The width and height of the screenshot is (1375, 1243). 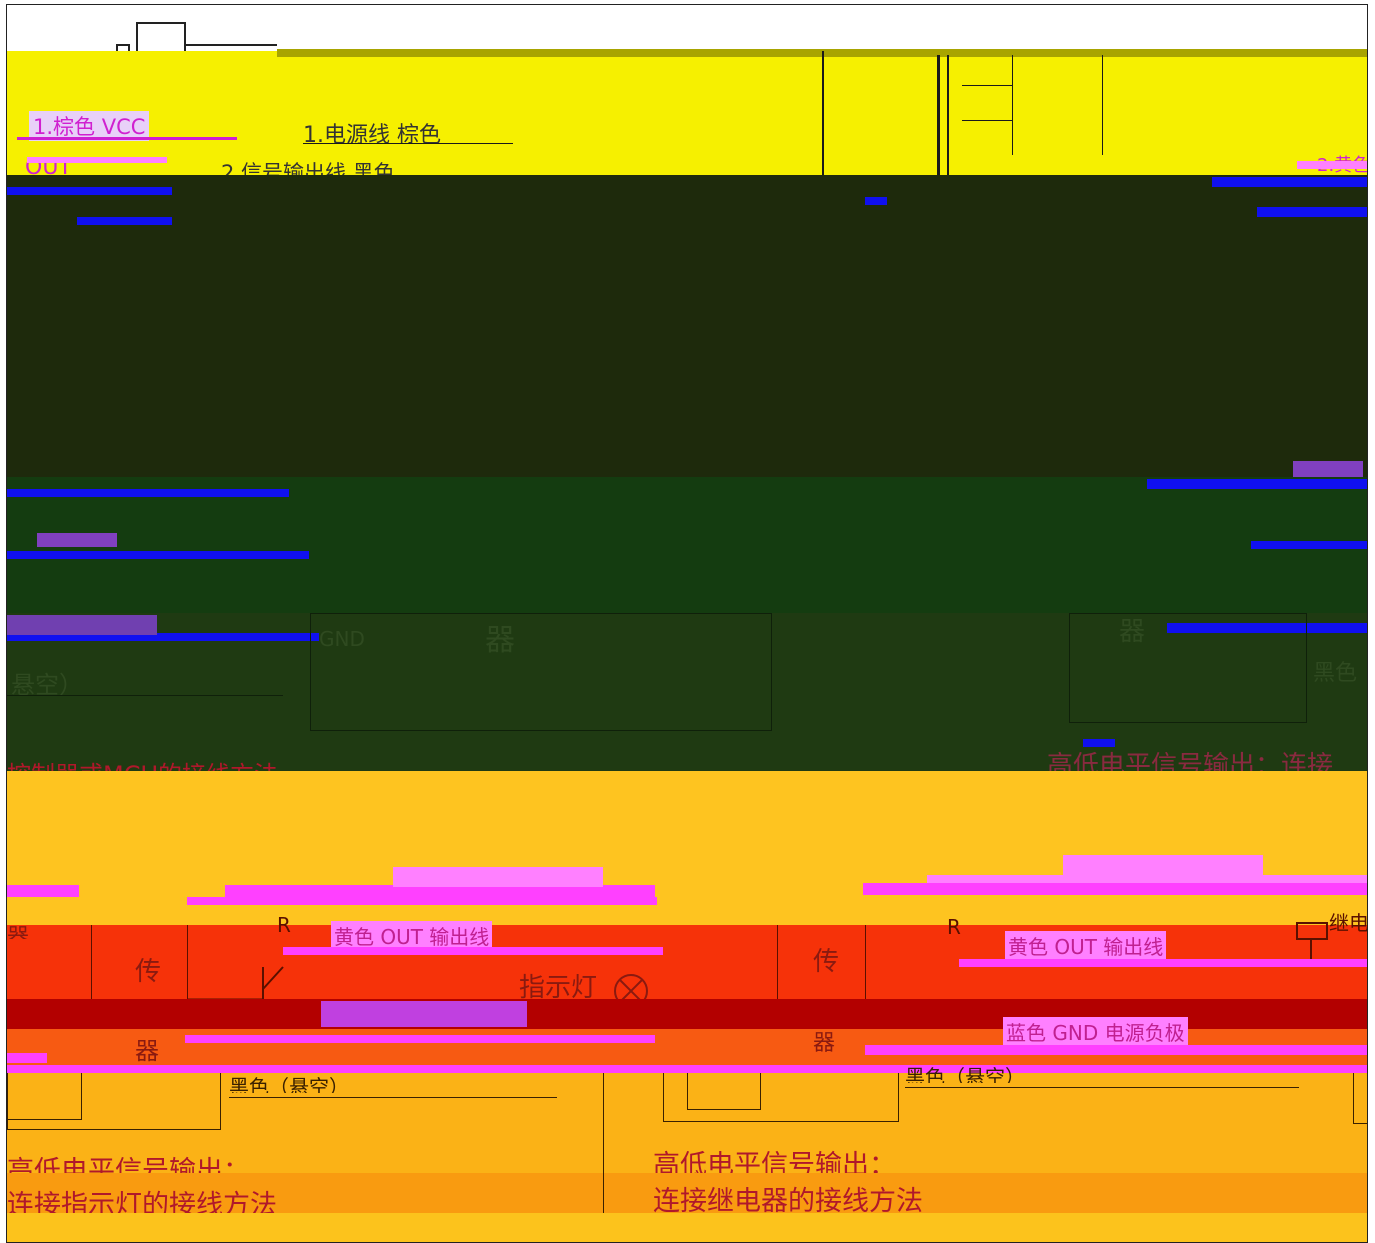 I want to click on lamp-bottom-wire-label: 黑色（悬空）, so click(x=289, y=1084).